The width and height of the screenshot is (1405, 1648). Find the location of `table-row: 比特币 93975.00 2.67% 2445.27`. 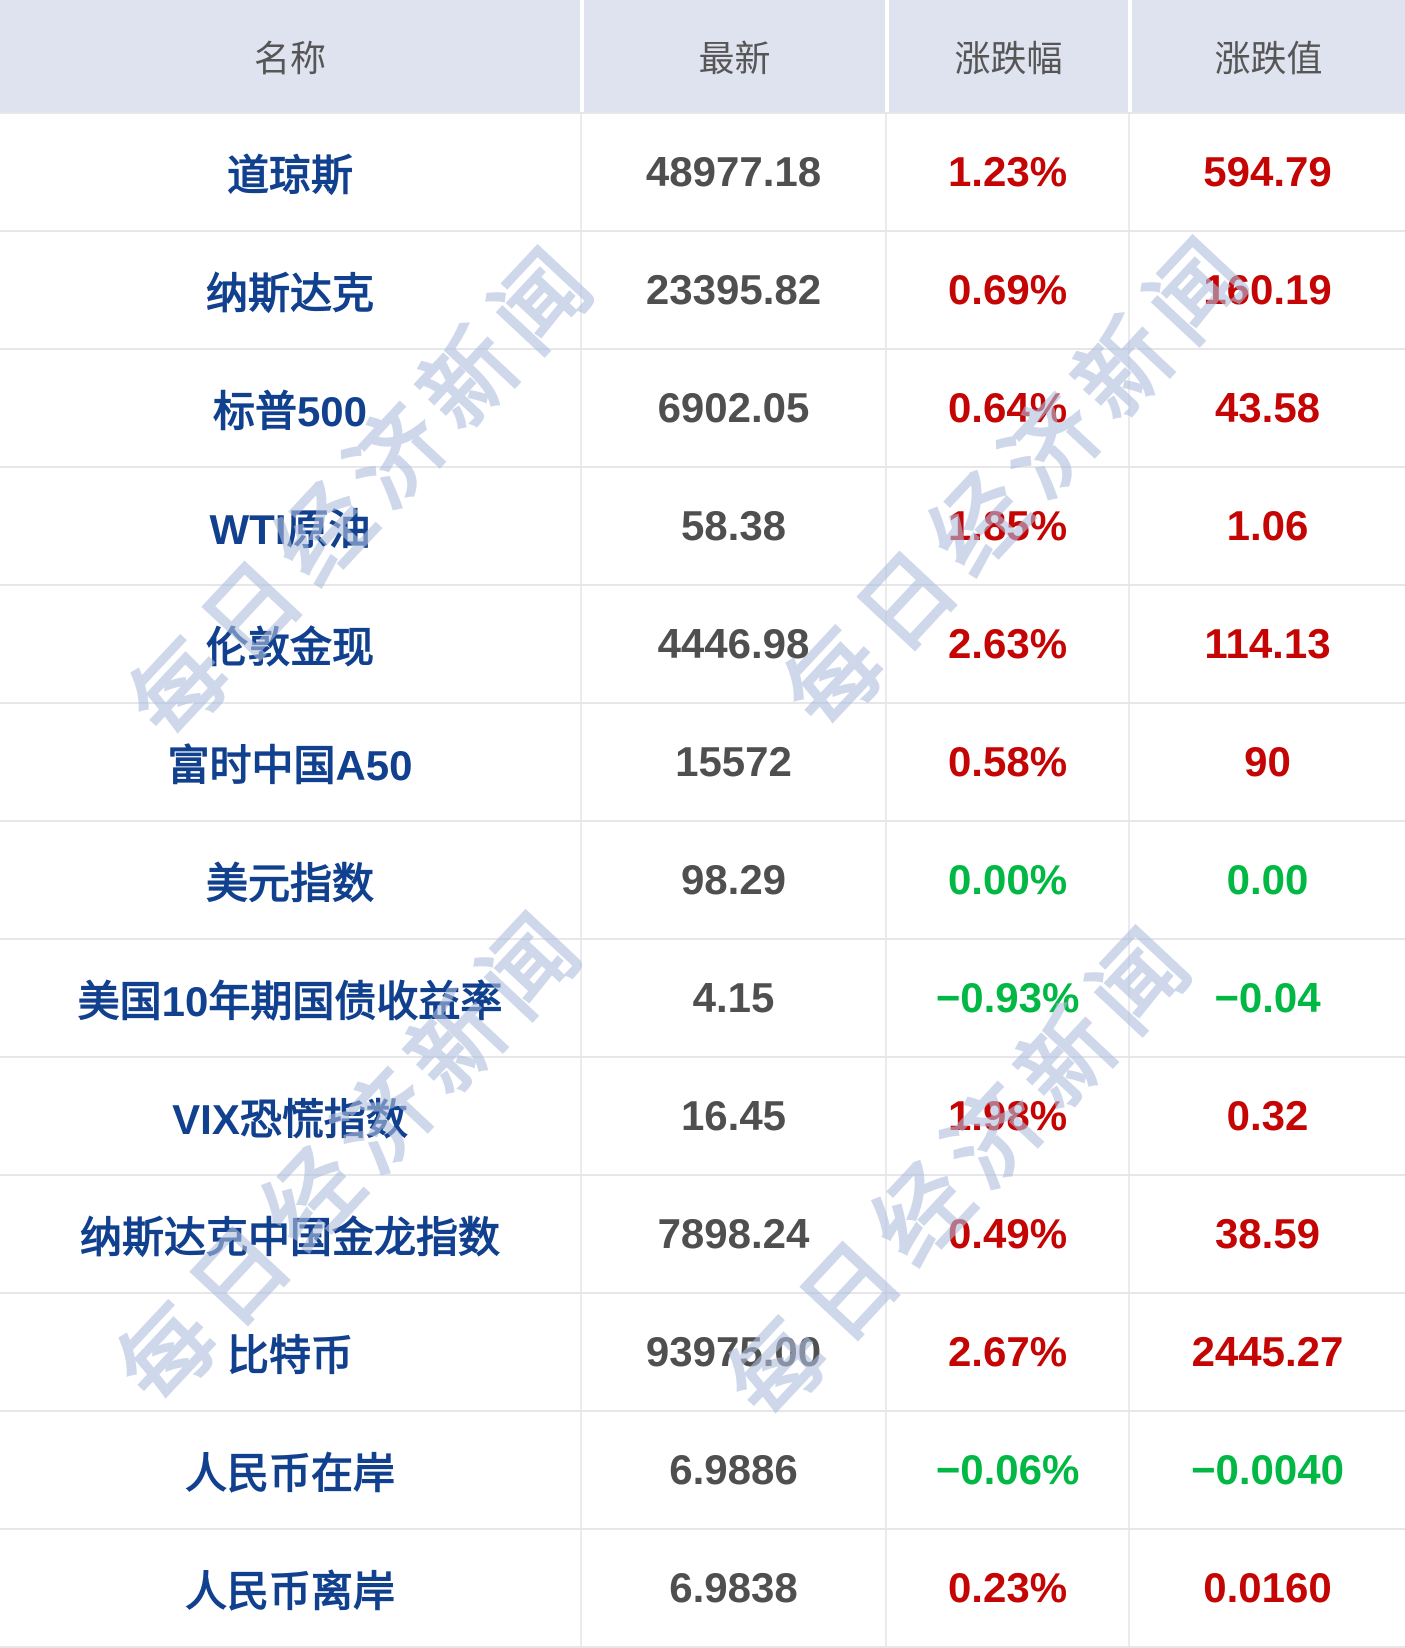

table-row: 比特币 93975.00 2.67% 2445.27 is located at coordinates (702, 1351).